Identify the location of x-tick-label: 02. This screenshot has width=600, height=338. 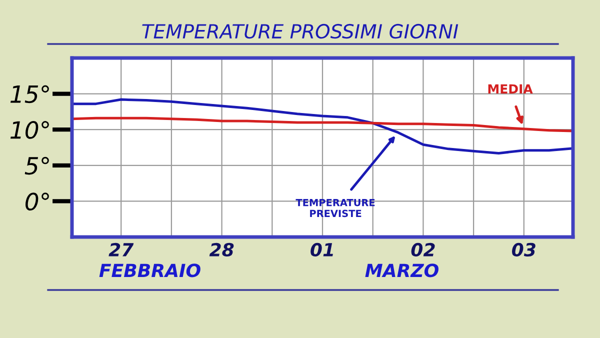
(423, 249).